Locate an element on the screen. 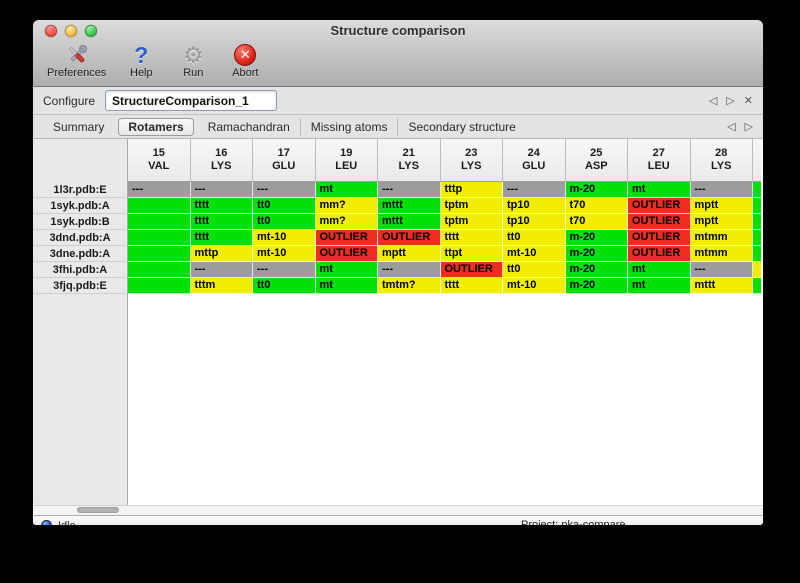 The width and height of the screenshot is (800, 583). help-button: ? Help is located at coordinates (141, 60).